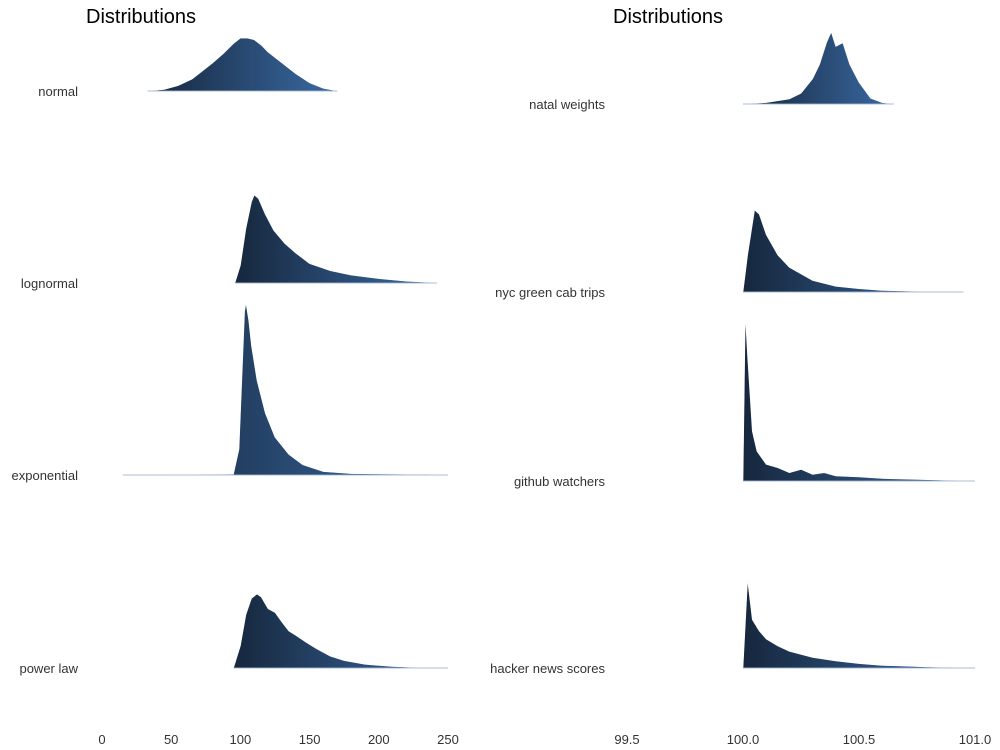 The image size is (1000, 750). I want to click on ridge-natal-weights, so click(818, 68).